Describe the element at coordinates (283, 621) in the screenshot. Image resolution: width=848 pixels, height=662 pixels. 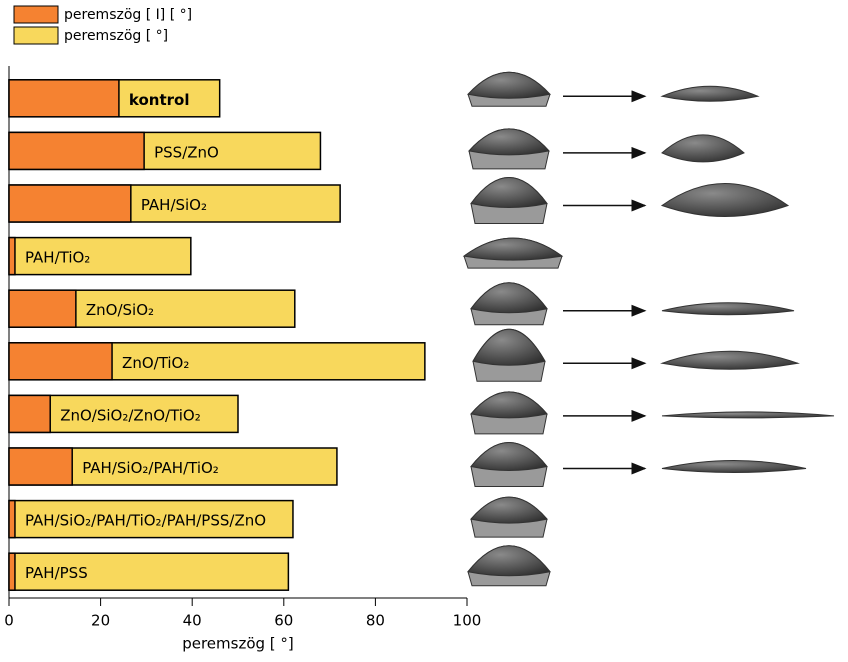
I see `x-tick-label: 60` at that location.